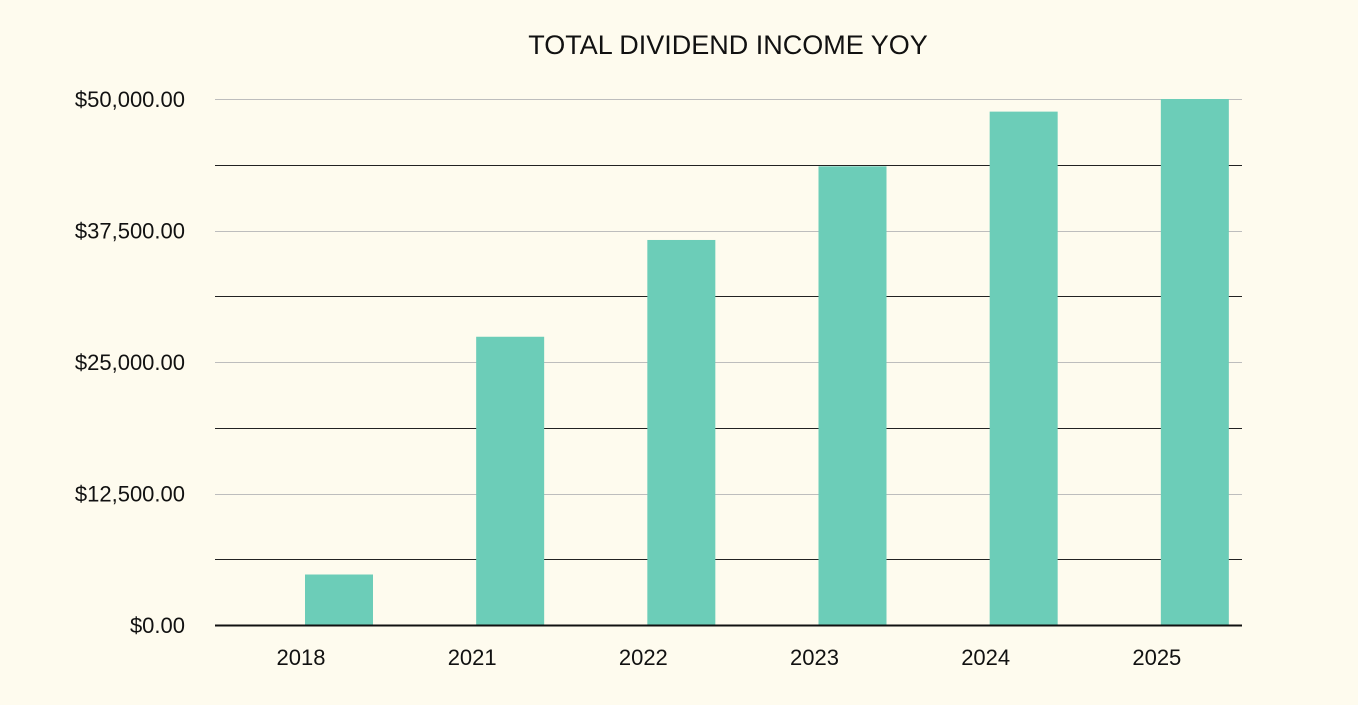 The width and height of the screenshot is (1358, 705). What do you see at coordinates (681, 432) in the screenshot?
I see `bar-2022` at bounding box center [681, 432].